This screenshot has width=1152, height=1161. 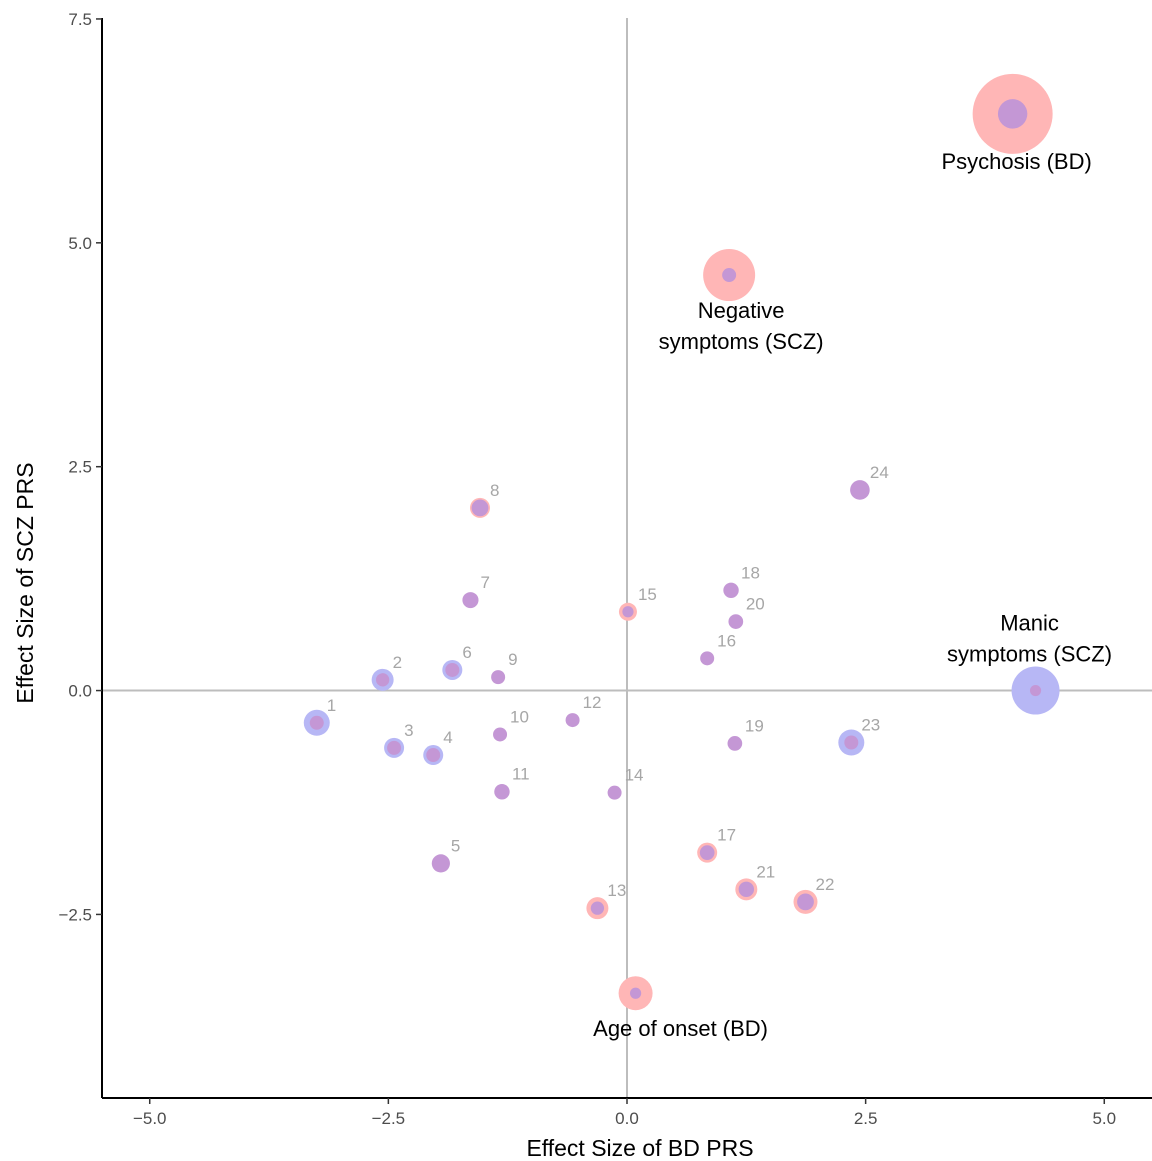 What do you see at coordinates (80, 243) in the screenshot?
I see `y-tick-label: 5.0` at bounding box center [80, 243].